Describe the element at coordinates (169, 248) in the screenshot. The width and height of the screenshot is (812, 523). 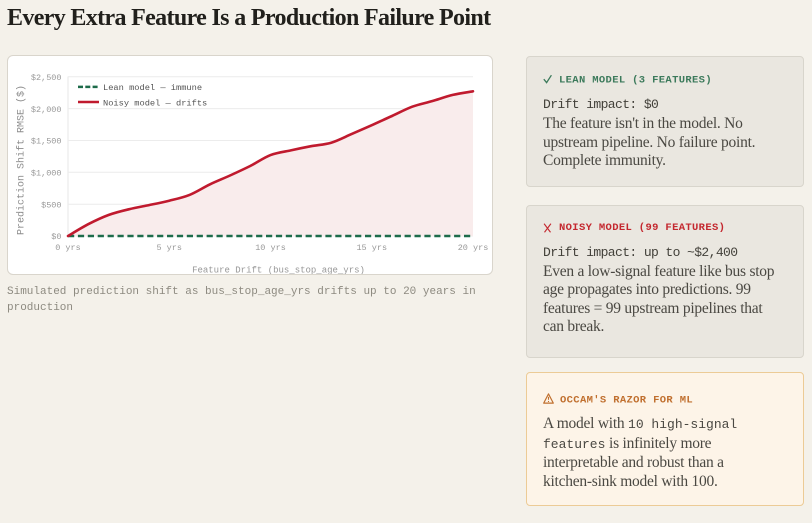
I see `svg-text: 5 yrs` at that location.